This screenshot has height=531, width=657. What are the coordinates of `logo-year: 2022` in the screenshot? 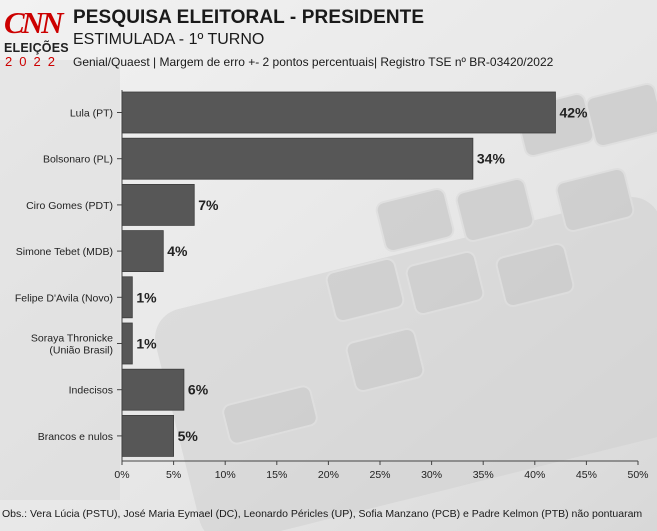 It's located at (33, 61).